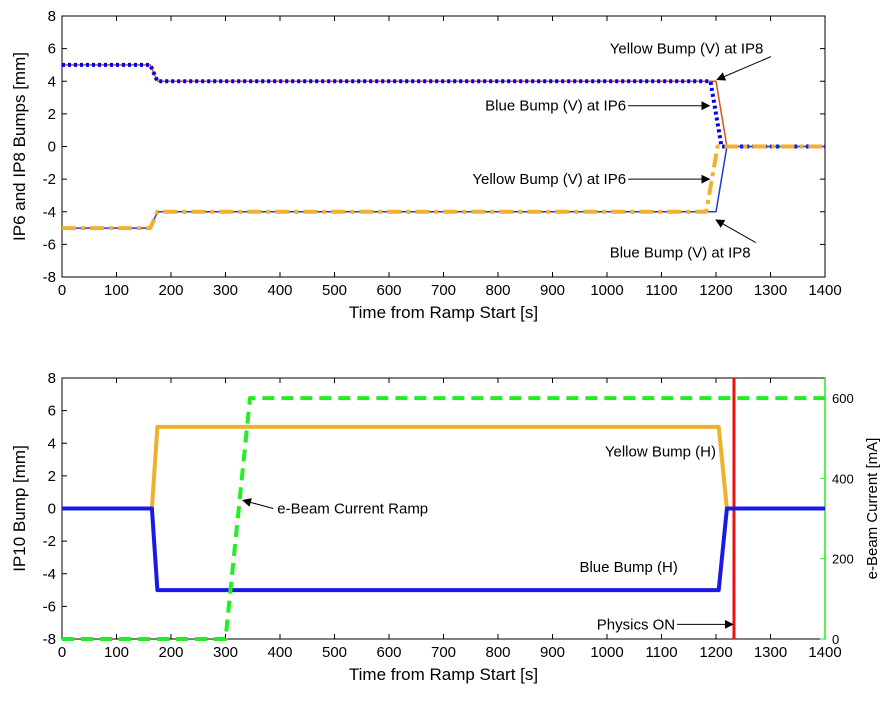  I want to click on y-axis-label: IP10 Bump [mm], so click(19, 508).